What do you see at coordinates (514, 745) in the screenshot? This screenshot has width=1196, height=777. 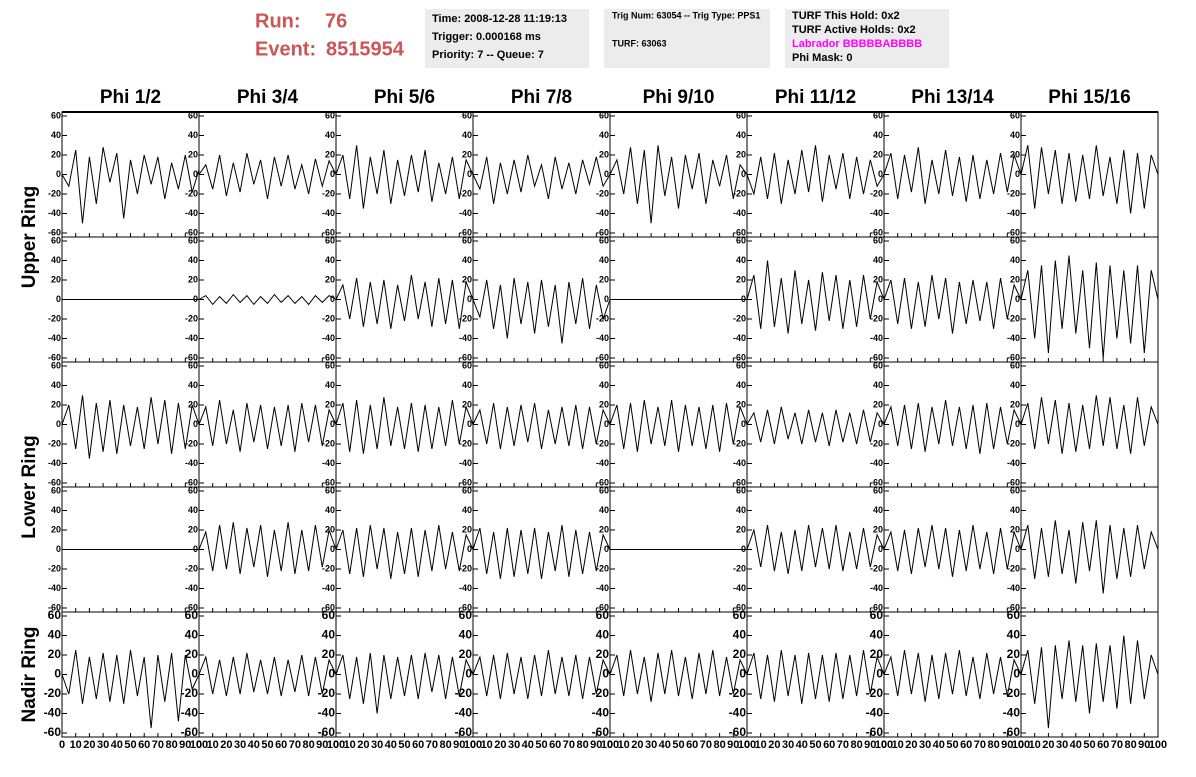 I see `x-tick-label: 30` at bounding box center [514, 745].